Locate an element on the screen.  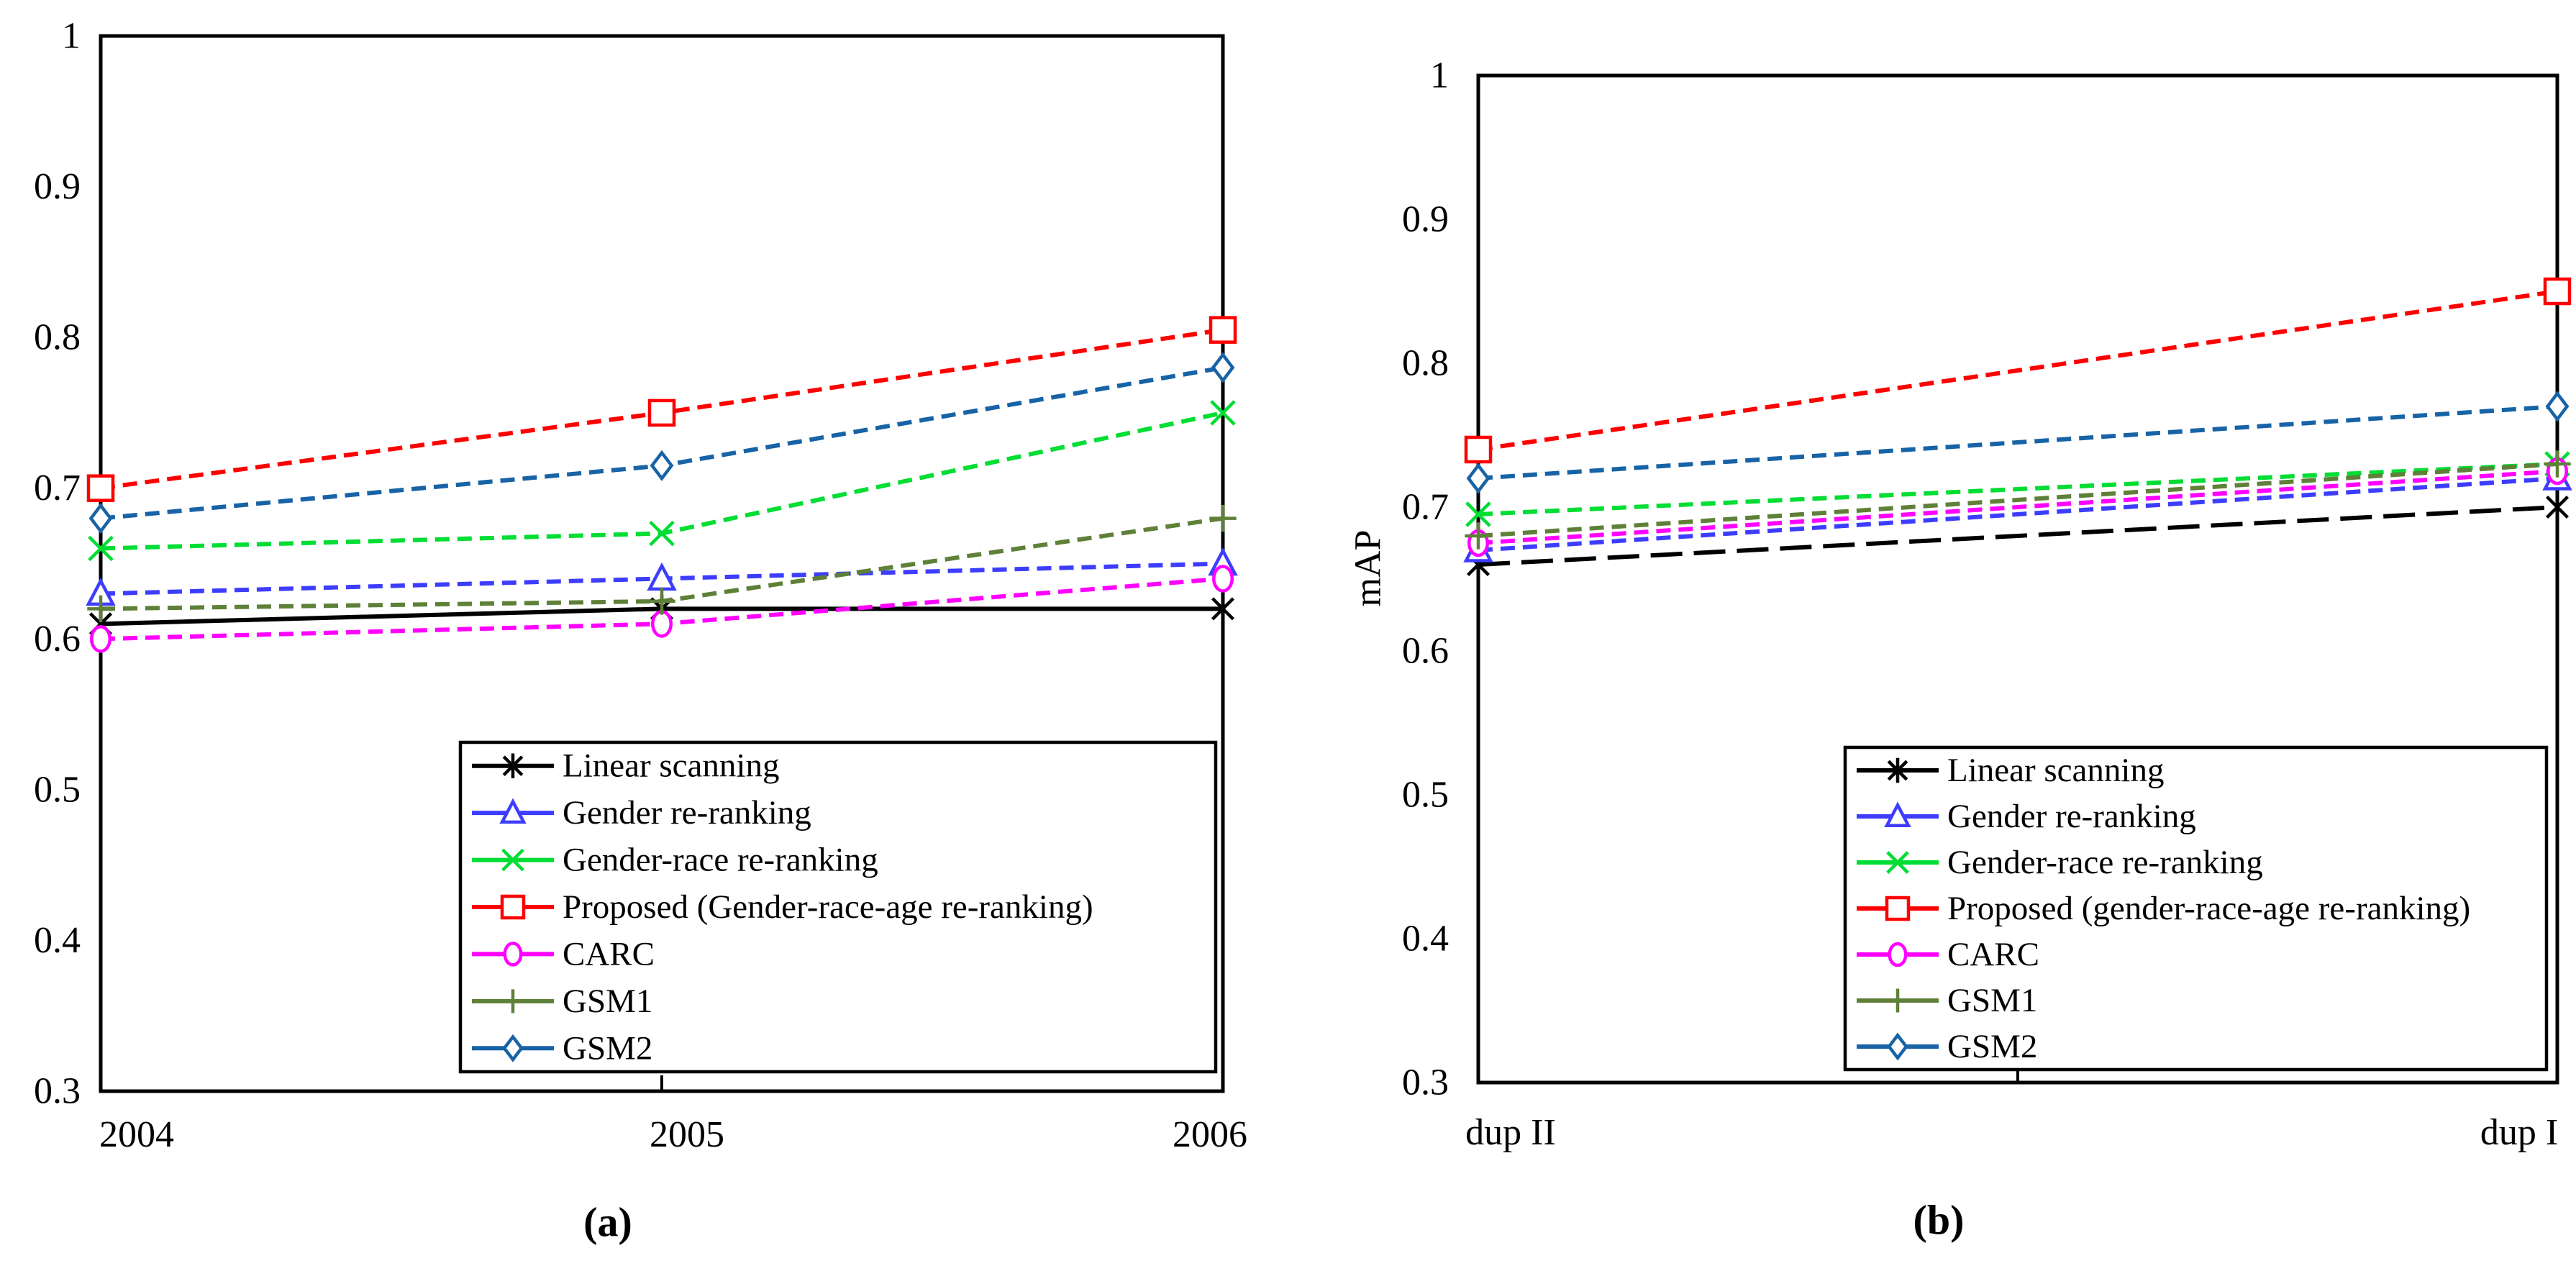
y-tick-label-b-0.3: 0.3 is located at coordinates (1425, 1082).